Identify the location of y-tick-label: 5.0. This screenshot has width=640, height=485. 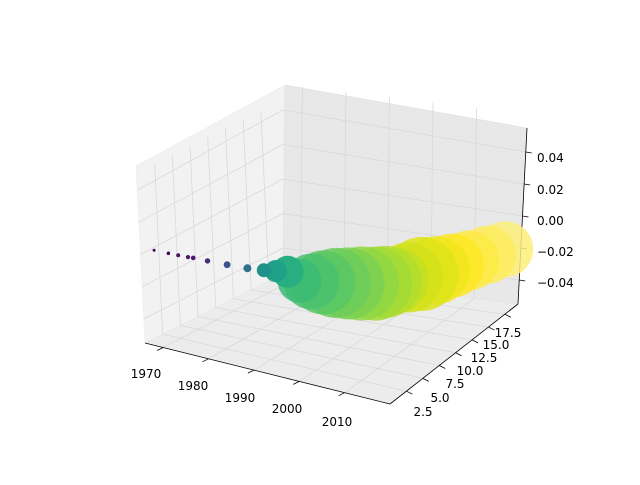
(439, 398).